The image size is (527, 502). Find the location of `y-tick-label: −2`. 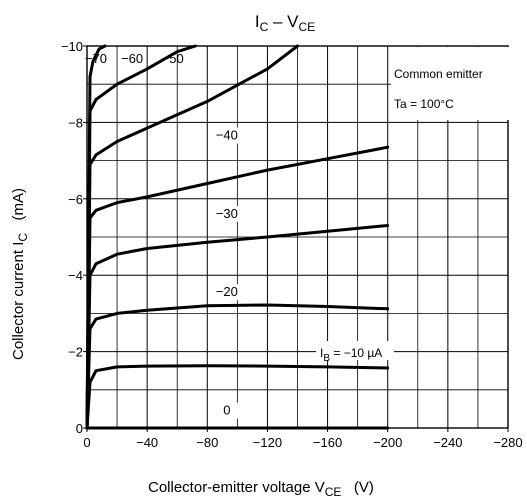

y-tick-label: −2 is located at coordinates (75, 352).